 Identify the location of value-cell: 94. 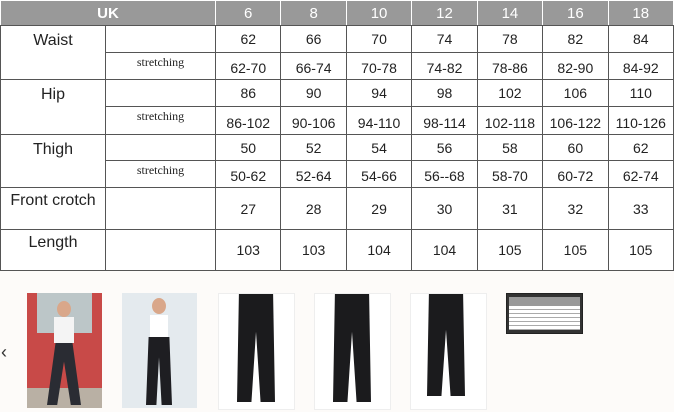
(379, 93).